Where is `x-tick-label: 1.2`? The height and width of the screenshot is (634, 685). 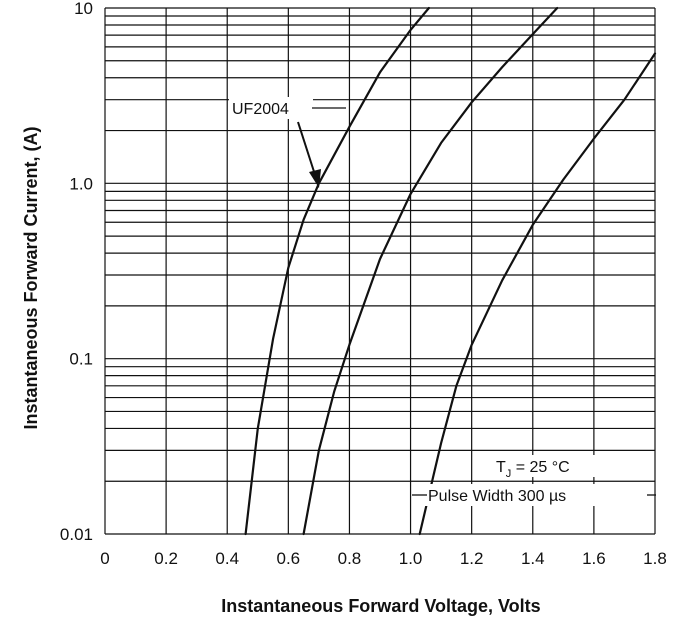
x-tick-label: 1.2 is located at coordinates (472, 558).